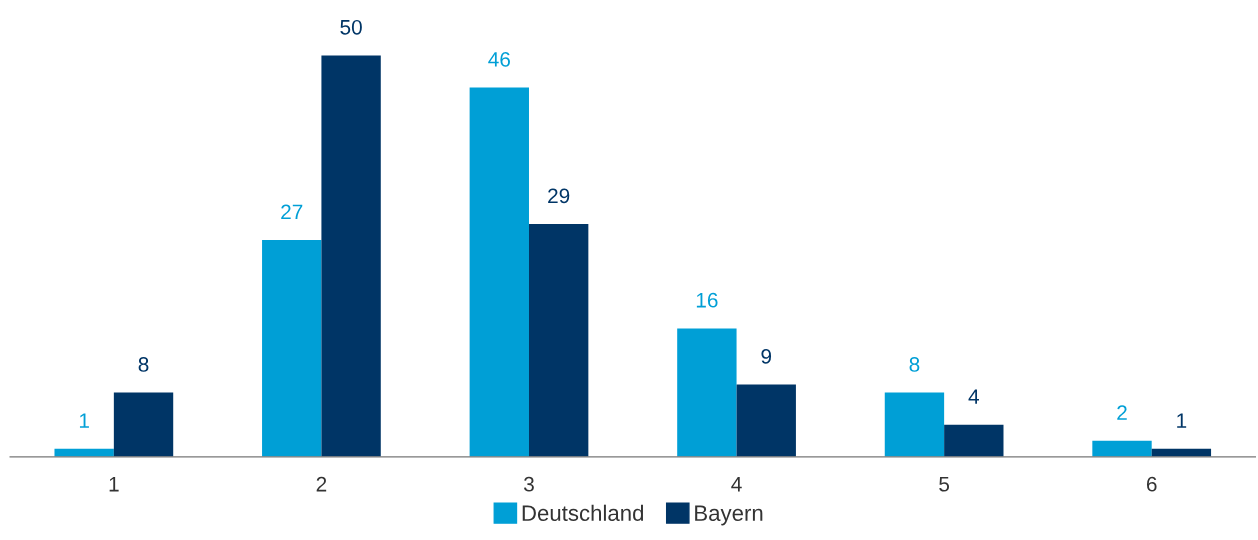 The width and height of the screenshot is (1258, 540). Describe the element at coordinates (583, 513) in the screenshot. I see `legend-label: Deutschland` at that location.